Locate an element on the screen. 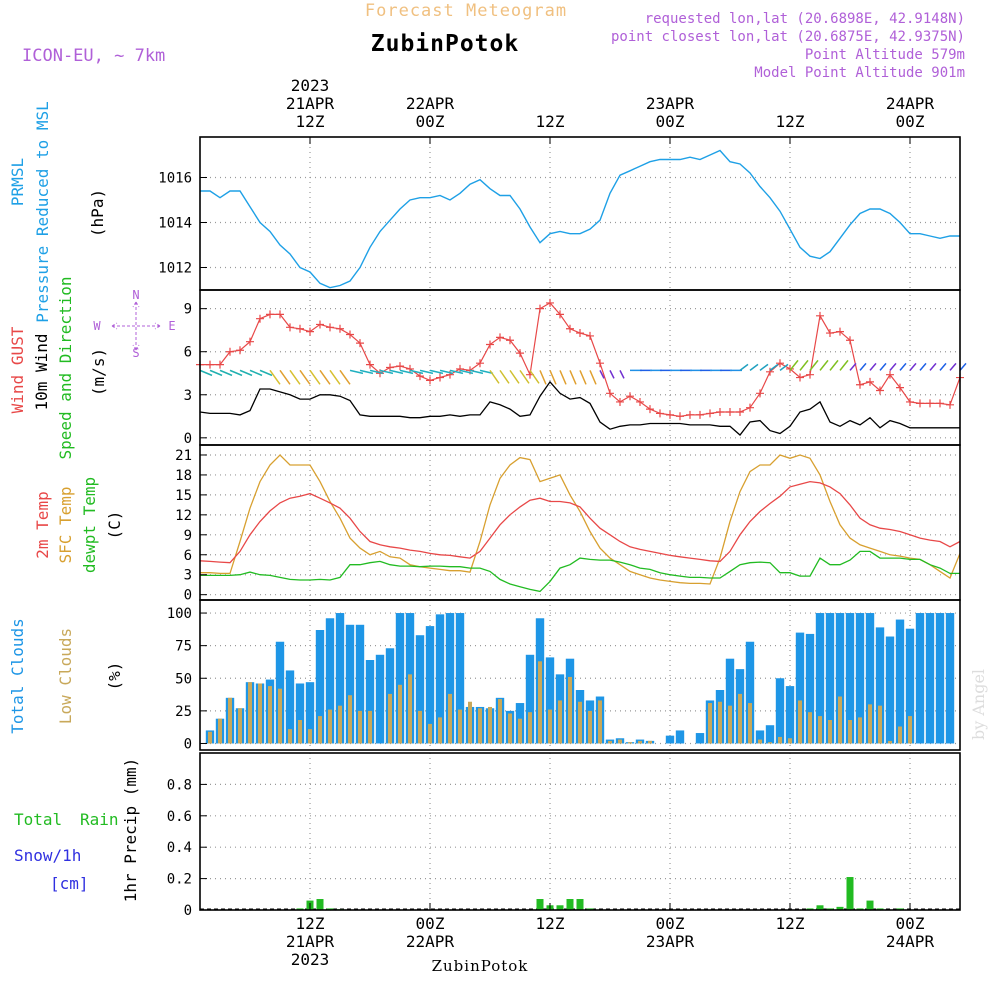  footer-location: ZubinPotok is located at coordinates (480, 966).